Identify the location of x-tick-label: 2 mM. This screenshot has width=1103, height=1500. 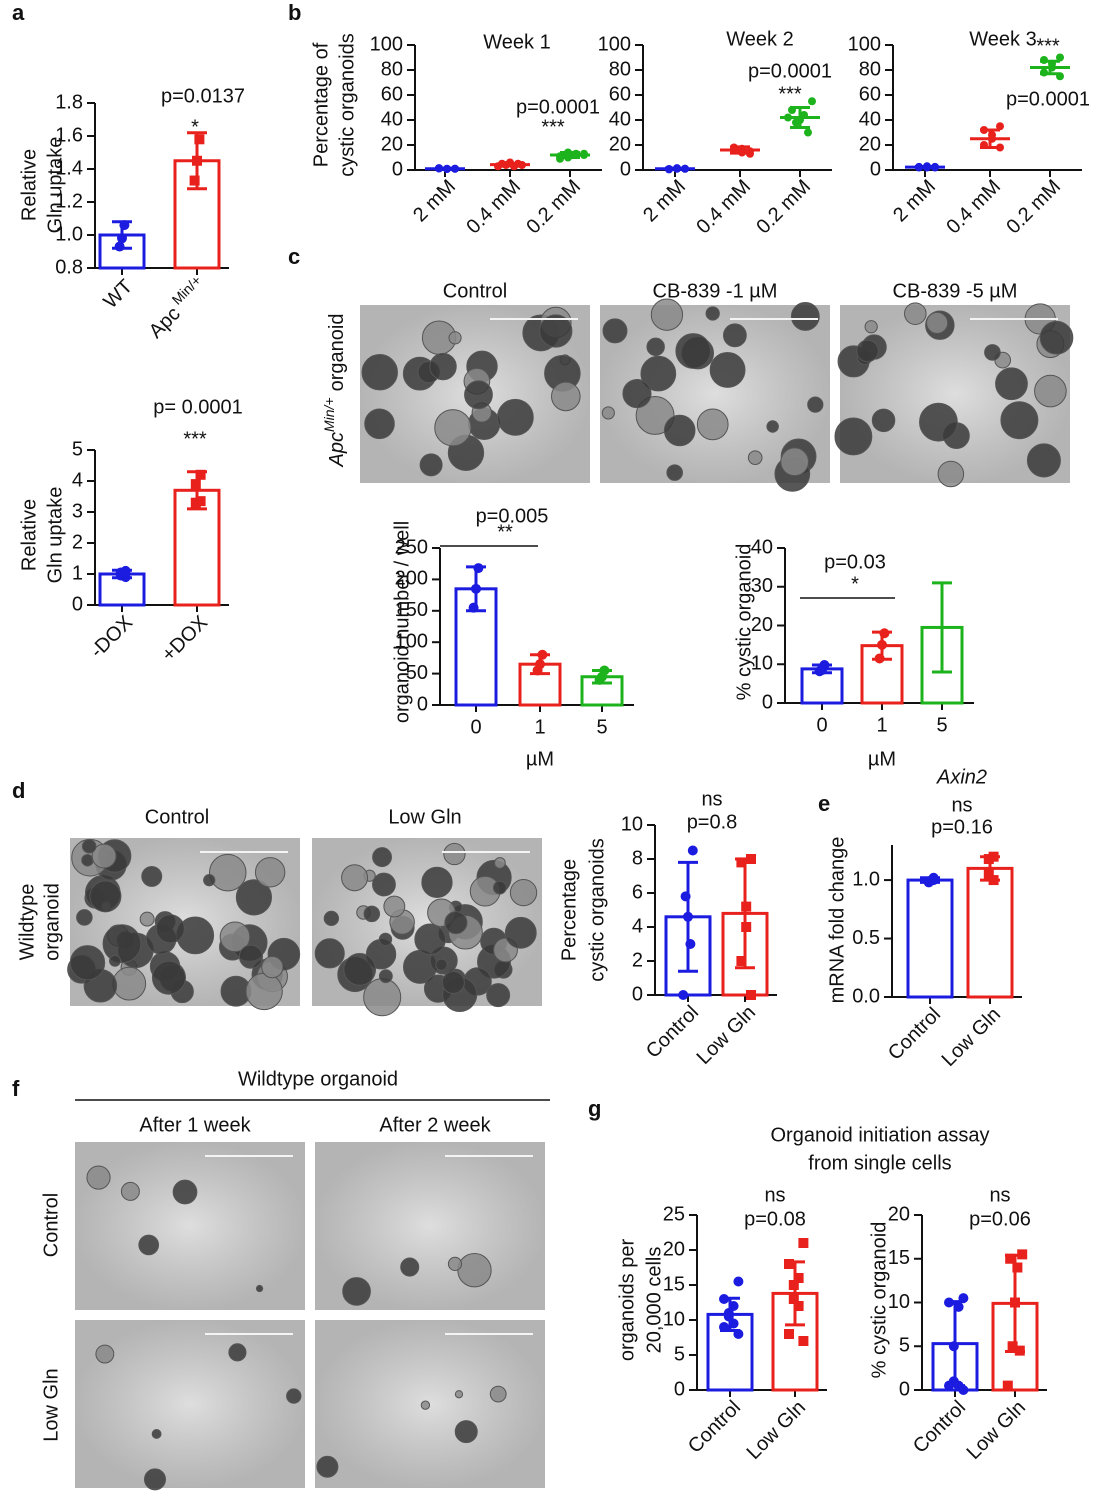
(914, 201).